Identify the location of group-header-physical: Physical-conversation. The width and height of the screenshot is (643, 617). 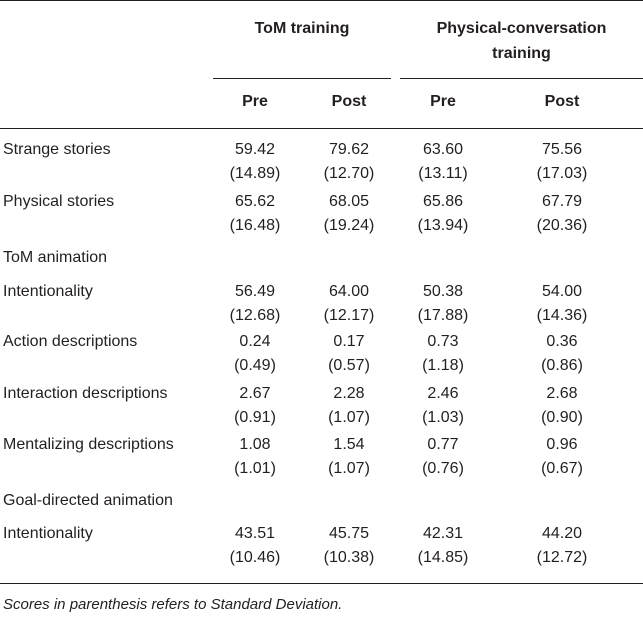
(521, 28).